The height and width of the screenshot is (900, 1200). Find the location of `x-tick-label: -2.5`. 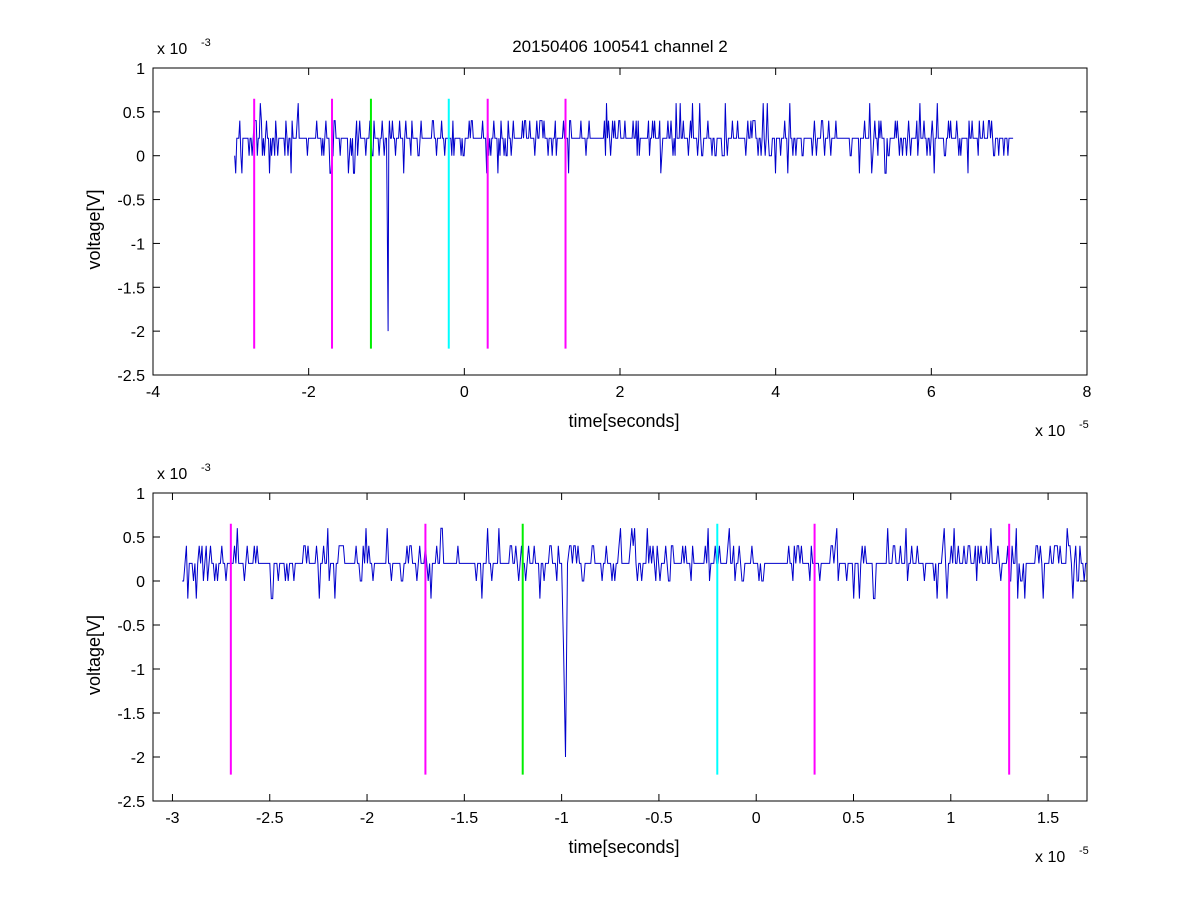

x-tick-label: -2.5 is located at coordinates (270, 818).